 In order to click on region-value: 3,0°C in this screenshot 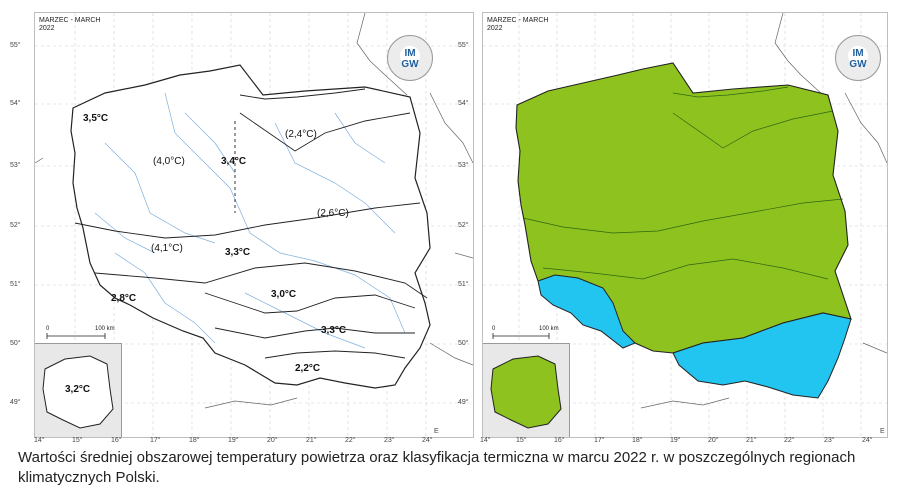, I will do `click(284, 294)`.